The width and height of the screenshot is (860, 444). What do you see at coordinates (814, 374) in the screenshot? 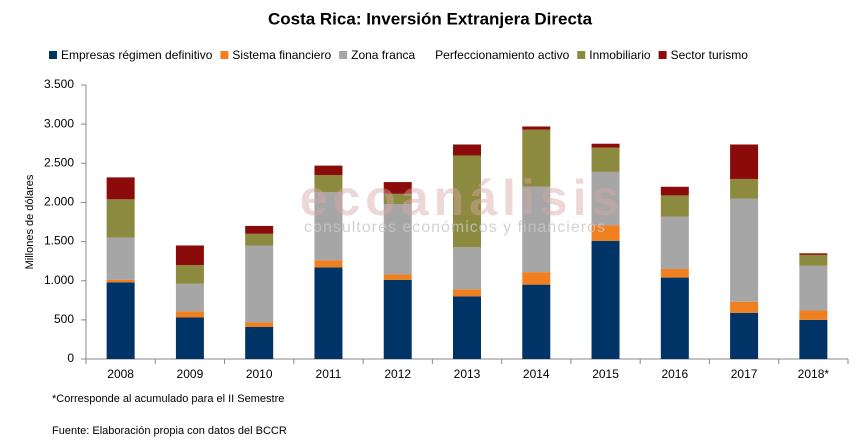
I see `x-tick-label: 2018*` at bounding box center [814, 374].